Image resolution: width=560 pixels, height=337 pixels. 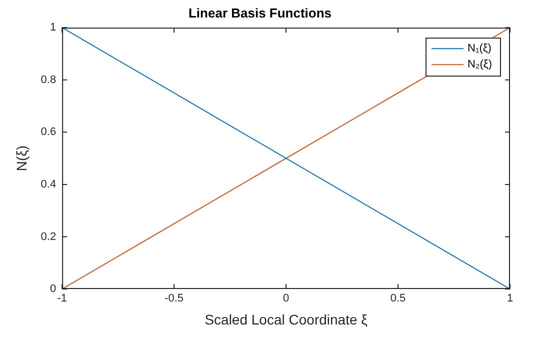 I want to click on x-tick-label: 0, so click(x=286, y=298).